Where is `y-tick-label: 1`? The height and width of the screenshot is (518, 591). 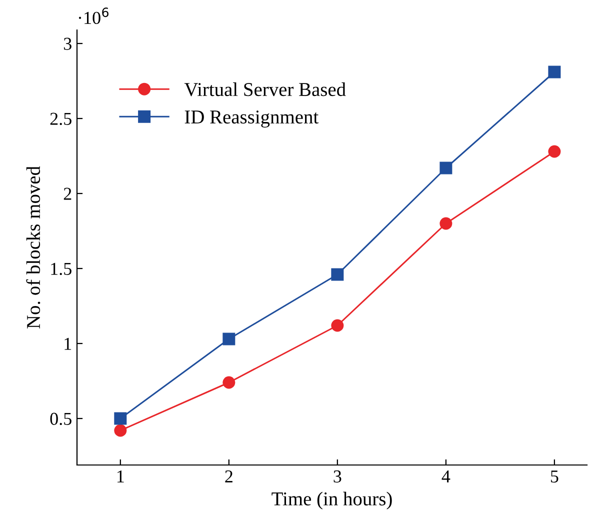 y-tick-label: 1 is located at coordinates (68, 344).